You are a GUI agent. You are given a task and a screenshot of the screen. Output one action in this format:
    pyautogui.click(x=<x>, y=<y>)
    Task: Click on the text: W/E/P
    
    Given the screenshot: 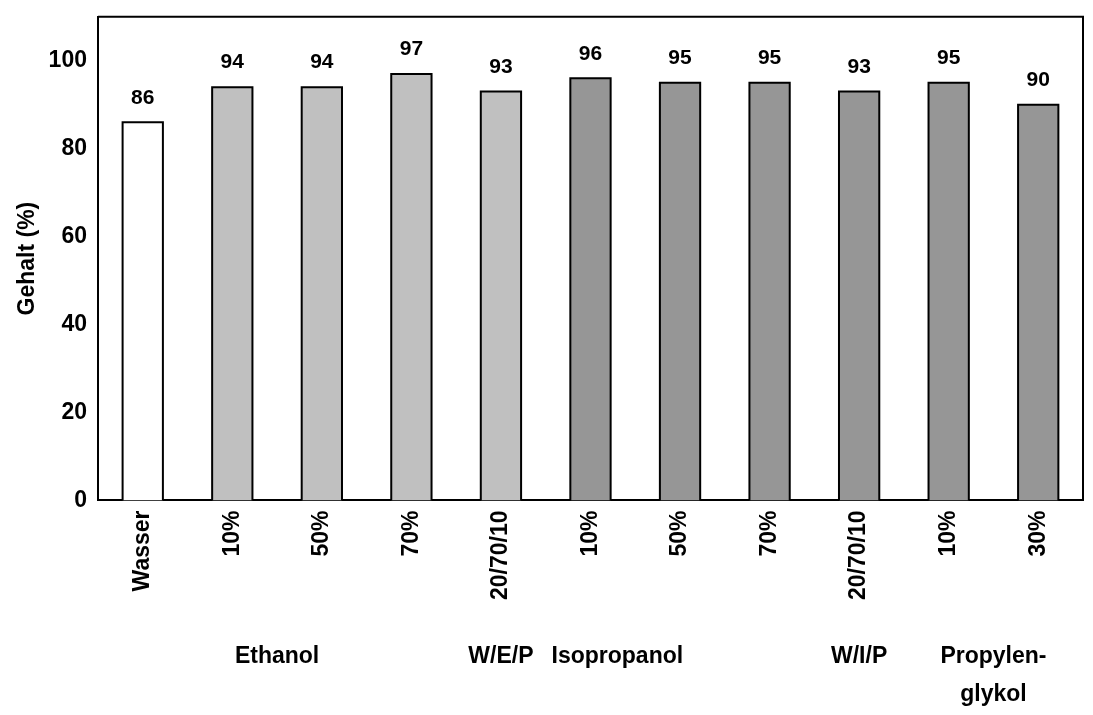 What is the action you would take?
    pyautogui.click(x=501, y=655)
    